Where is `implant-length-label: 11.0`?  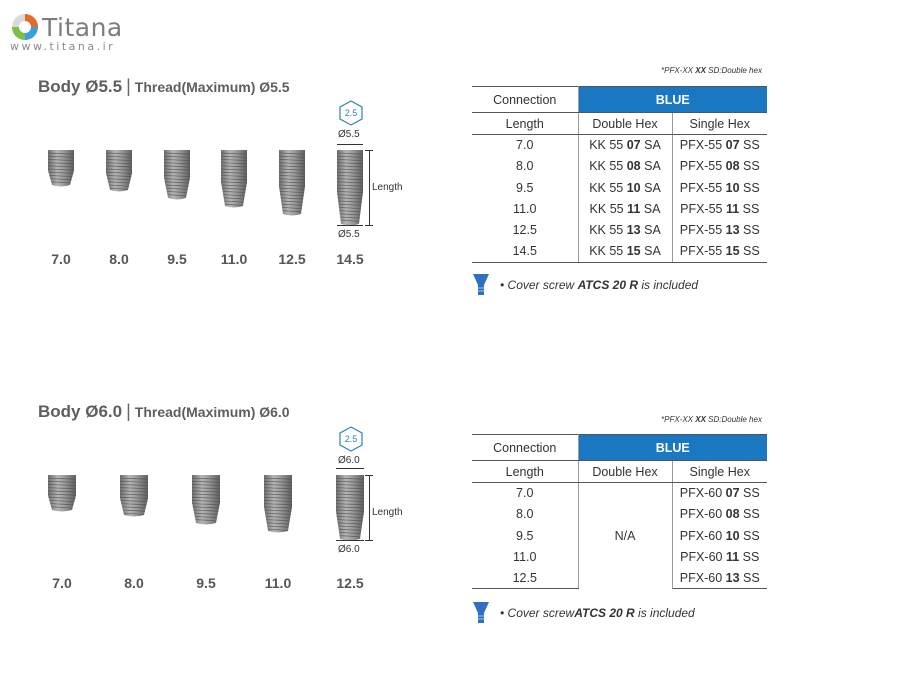 implant-length-label: 11.0 is located at coordinates (234, 259).